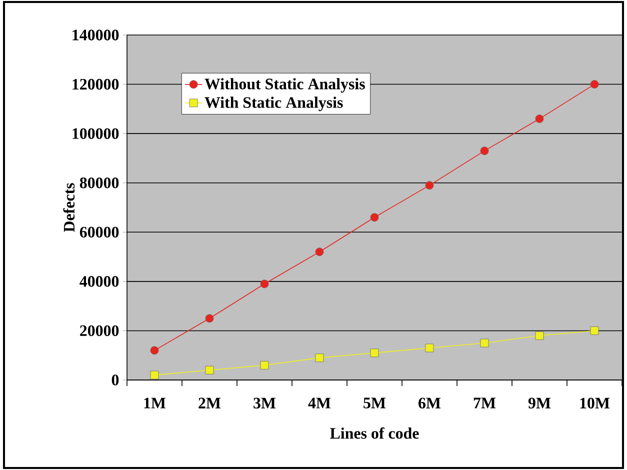 The height and width of the screenshot is (470, 627). Describe the element at coordinates (375, 403) in the screenshot. I see `x-tick-label: 5M` at that location.